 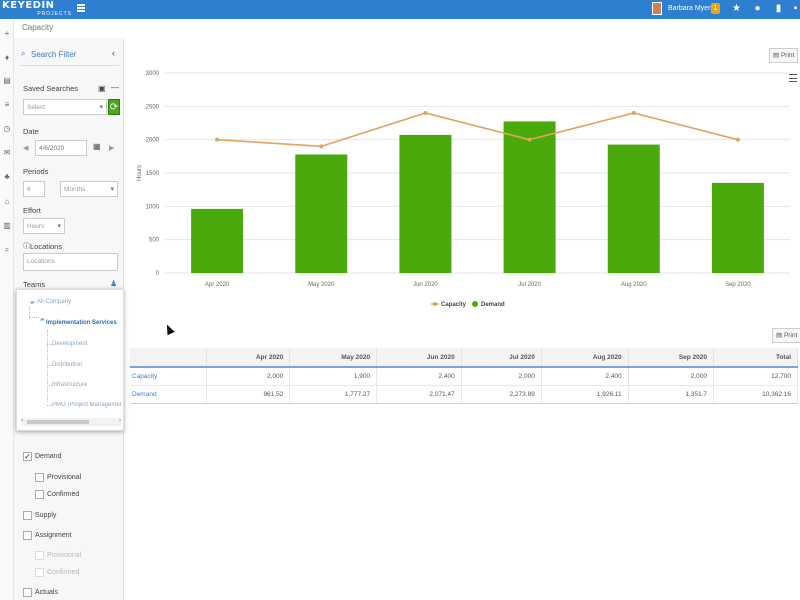 I want to click on demand-provisional-checkbox, so click(x=39, y=477).